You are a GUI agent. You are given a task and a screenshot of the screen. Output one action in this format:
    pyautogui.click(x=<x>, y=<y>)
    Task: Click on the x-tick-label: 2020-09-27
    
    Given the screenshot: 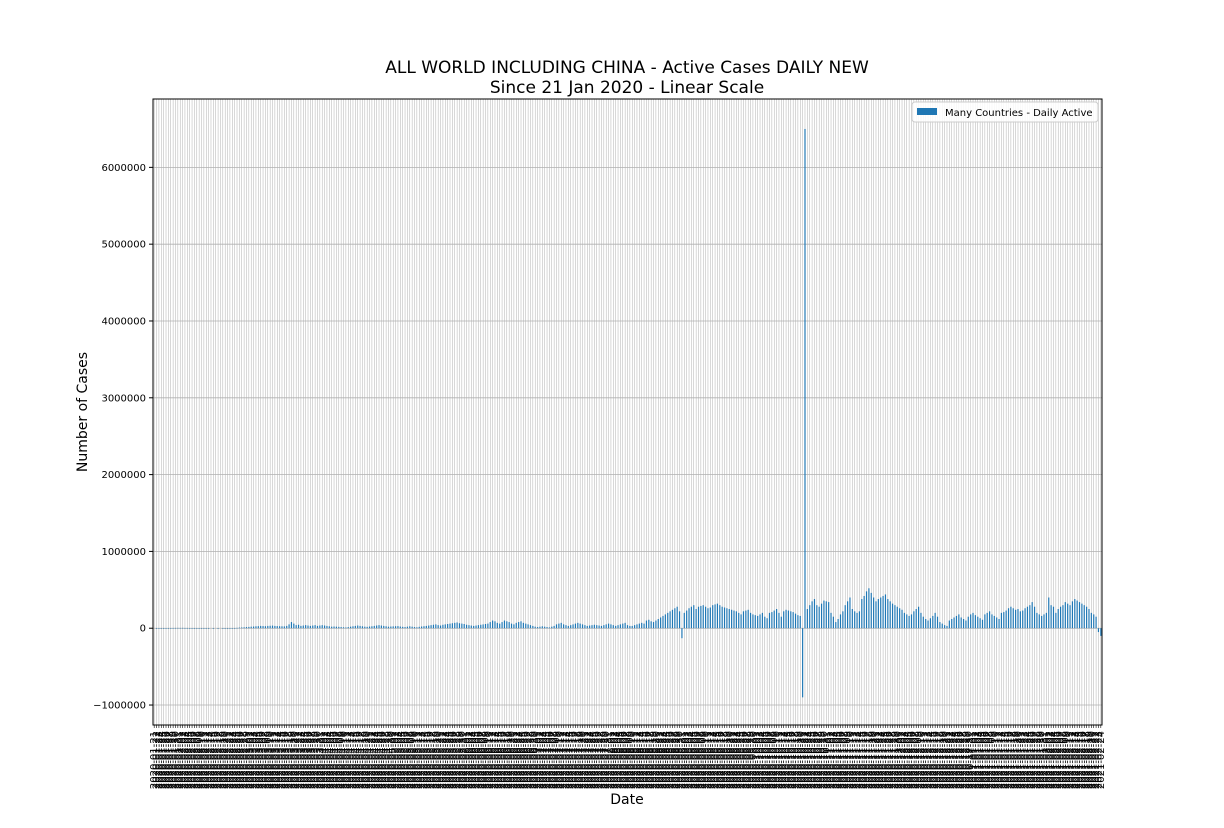 What is the action you would take?
    pyautogui.click(x=746, y=760)
    